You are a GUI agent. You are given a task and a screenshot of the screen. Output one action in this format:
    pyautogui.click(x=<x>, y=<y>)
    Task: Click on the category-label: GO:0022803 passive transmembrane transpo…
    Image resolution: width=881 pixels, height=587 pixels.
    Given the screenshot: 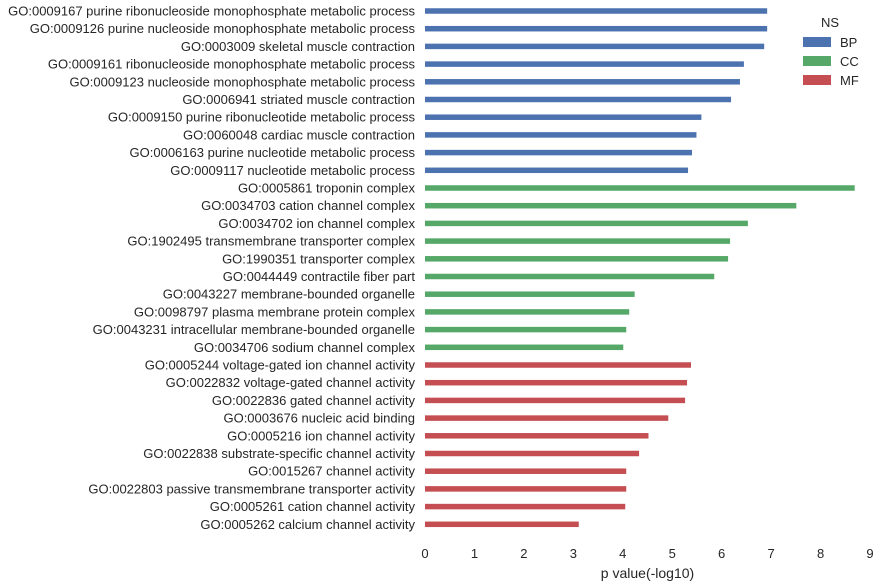 What is the action you would take?
    pyautogui.click(x=251, y=488)
    